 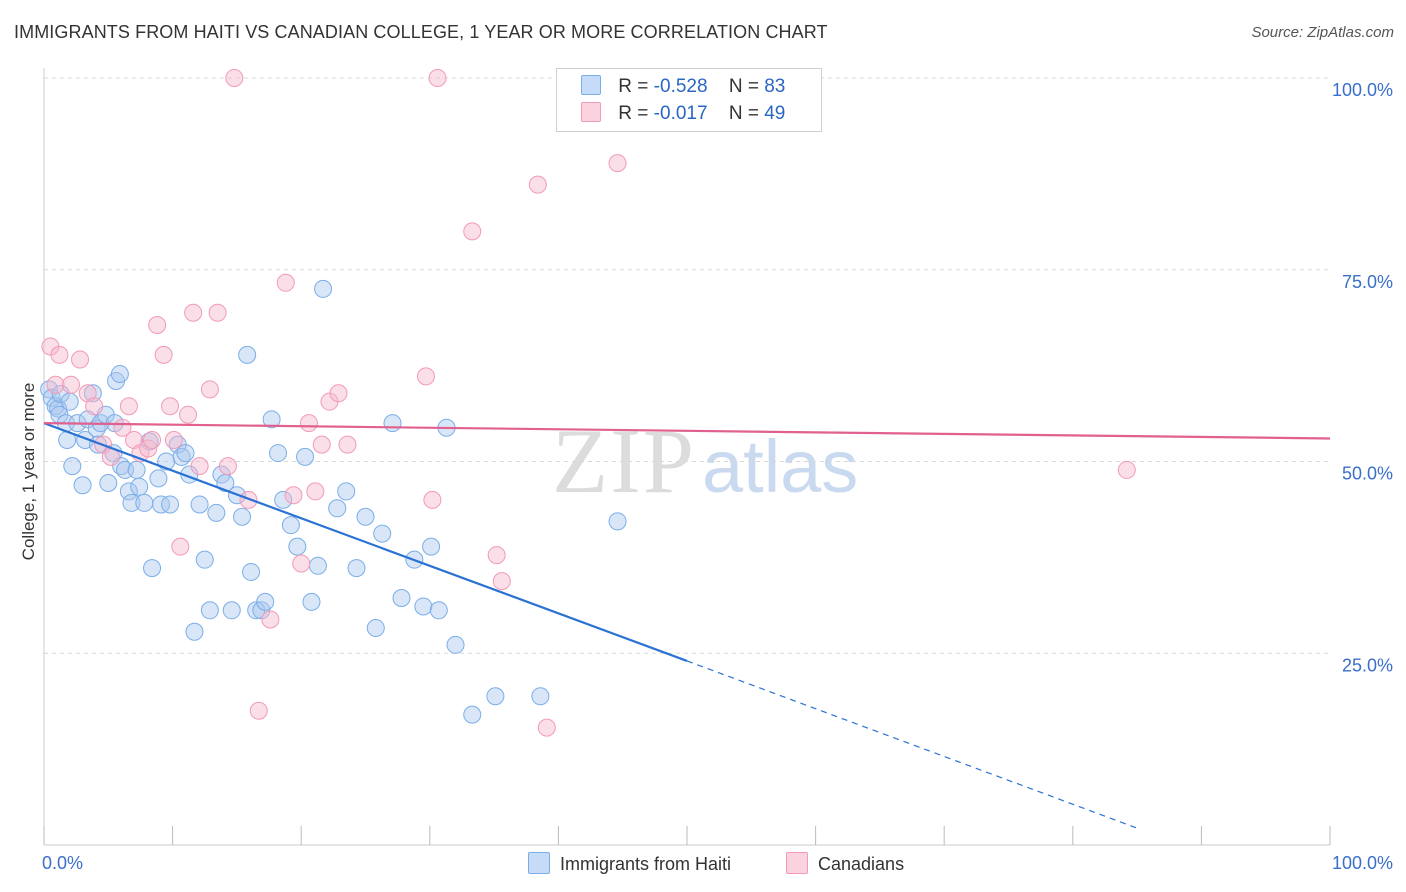 What do you see at coordinates (1367, 665) in the screenshot?
I see `y-tick-label: 25.0%` at bounding box center [1367, 665].